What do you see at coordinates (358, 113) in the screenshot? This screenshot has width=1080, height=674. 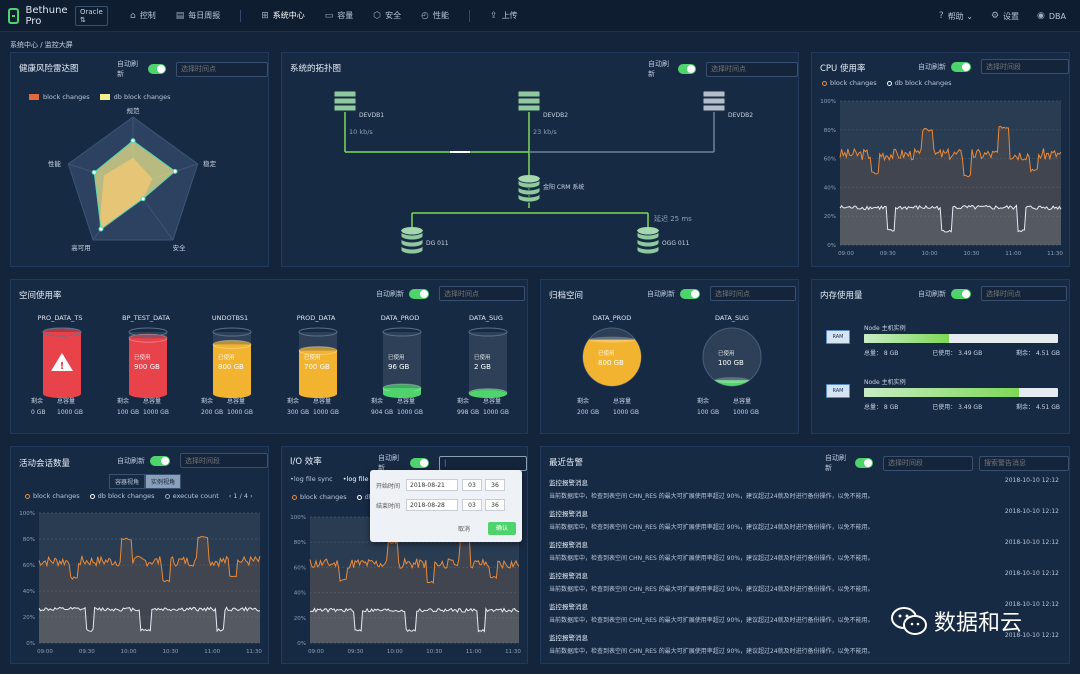 I see `topology-node: DEVDB1 10 kb/s` at bounding box center [358, 113].